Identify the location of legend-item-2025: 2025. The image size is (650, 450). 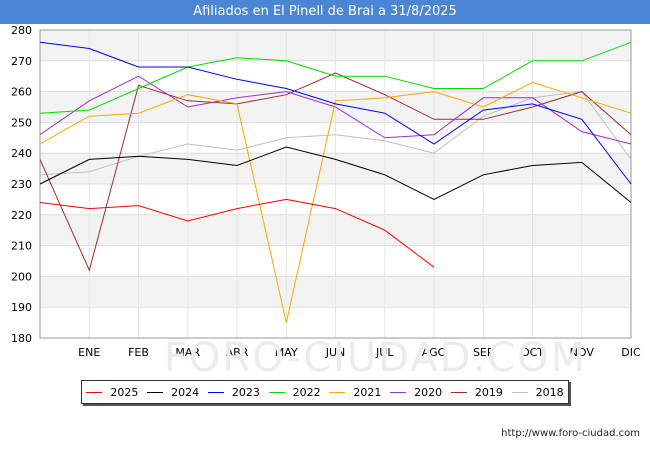
(112, 392).